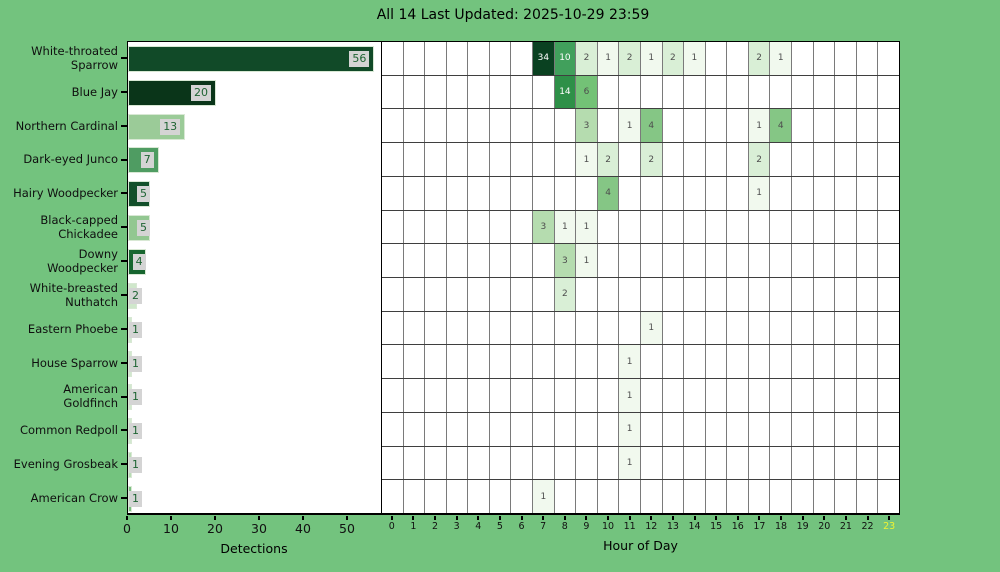 This screenshot has width=1000, height=572. Describe the element at coordinates (629, 526) in the screenshot. I see `hour-axis-tick-label: 11` at that location.